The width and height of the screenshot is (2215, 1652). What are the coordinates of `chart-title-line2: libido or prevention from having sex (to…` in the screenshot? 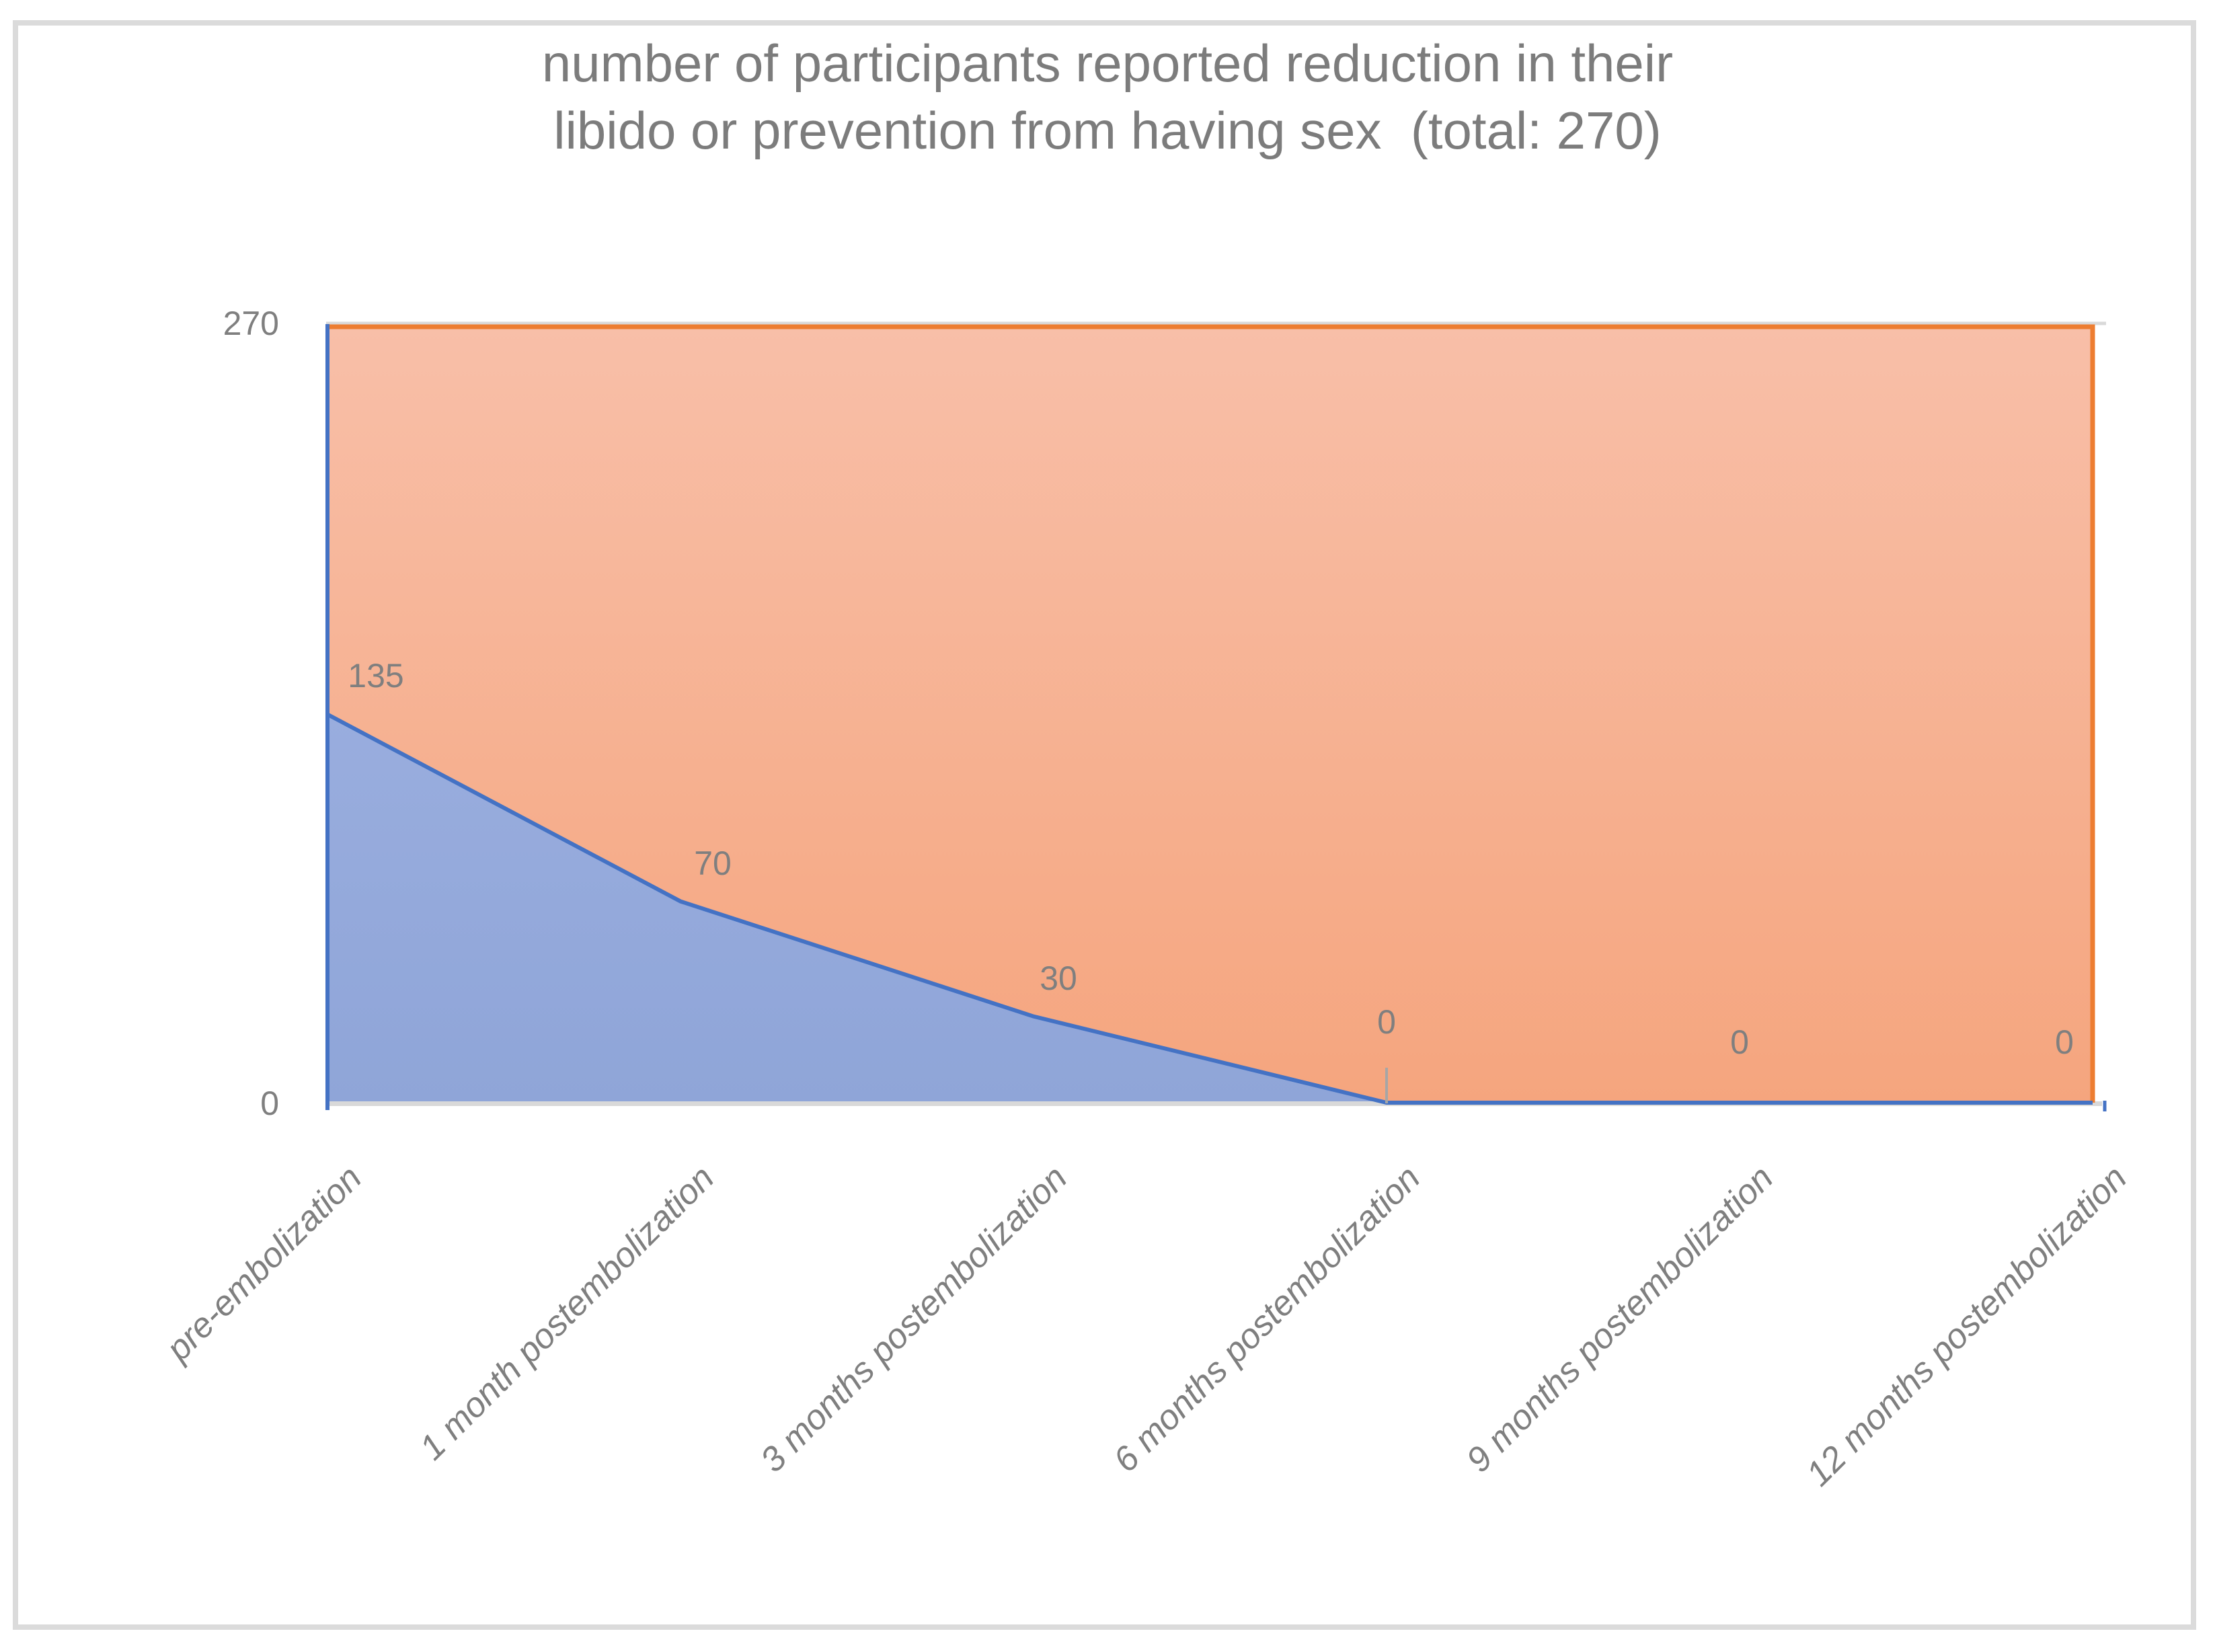 It's located at (1107, 130).